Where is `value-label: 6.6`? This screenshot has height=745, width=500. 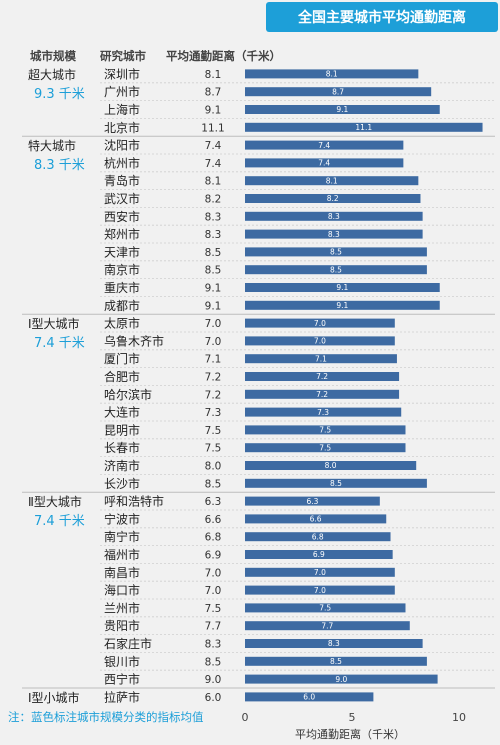
value-label: 6.6 is located at coordinates (213, 520).